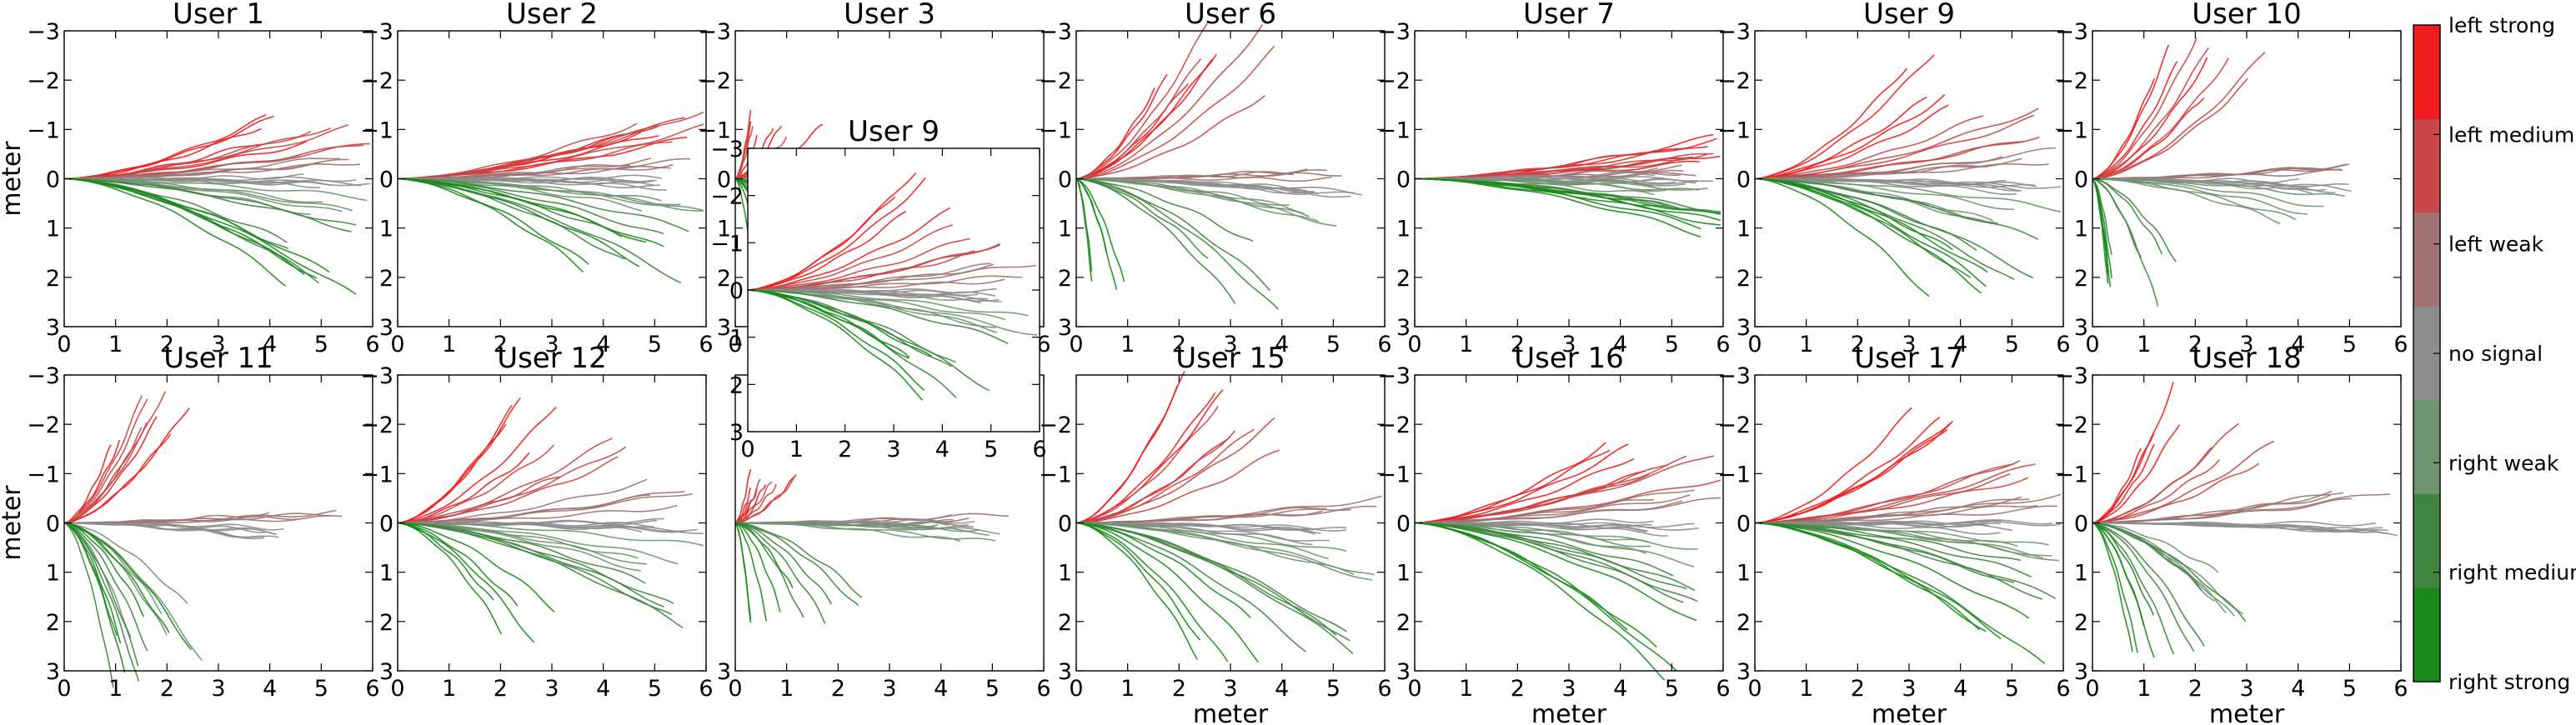 Image resolution: width=2576 pixels, height=725 pixels. What do you see at coordinates (2071, 425) in the screenshot?
I see `y-tick-label: −2` at bounding box center [2071, 425].